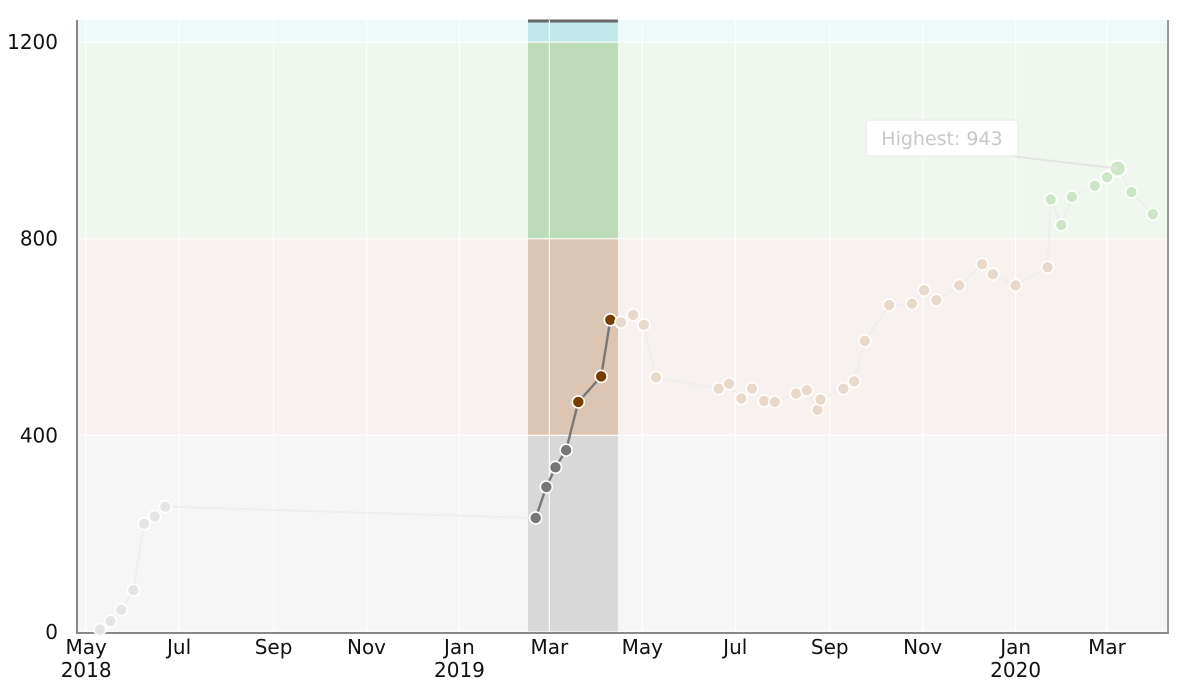  I want to click on y-axis-labels: 0 400 800 1200, so click(32, 337).